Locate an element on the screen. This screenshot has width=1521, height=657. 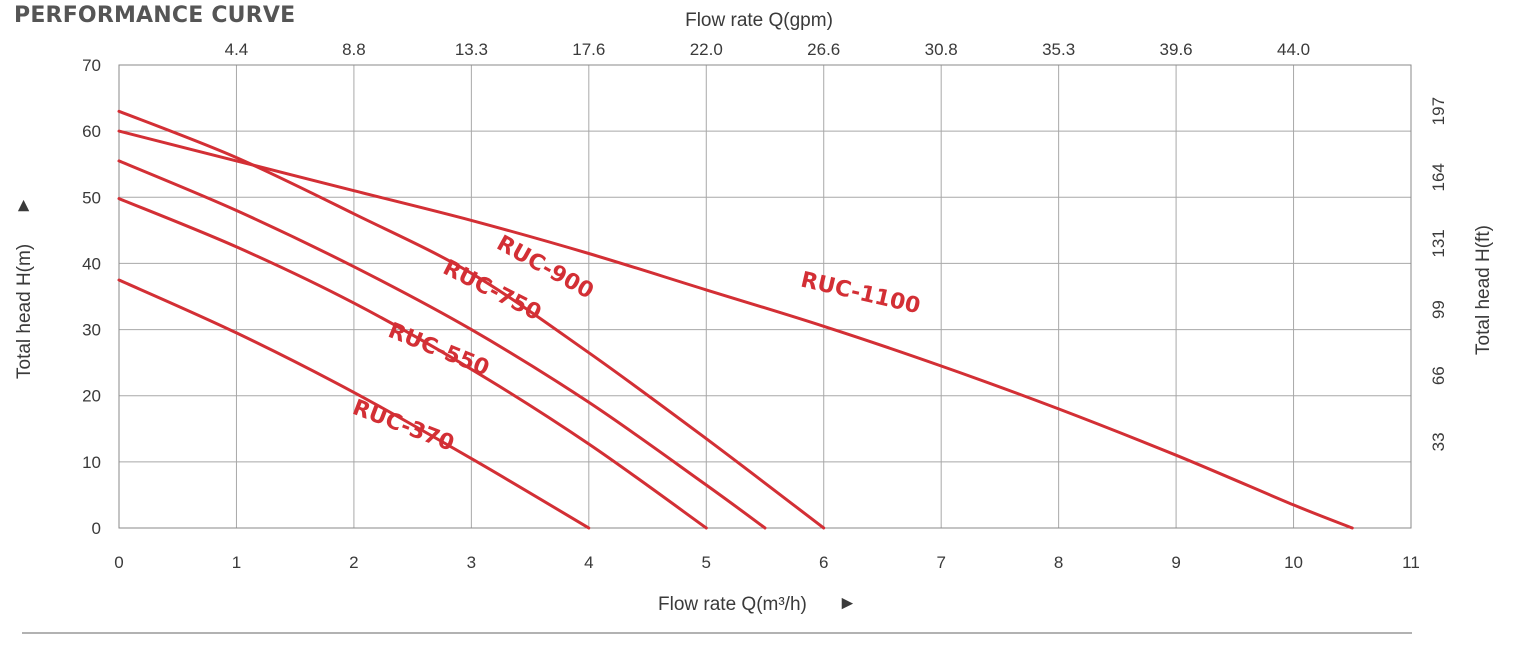
y-tick-label: 10 is located at coordinates (91, 462).